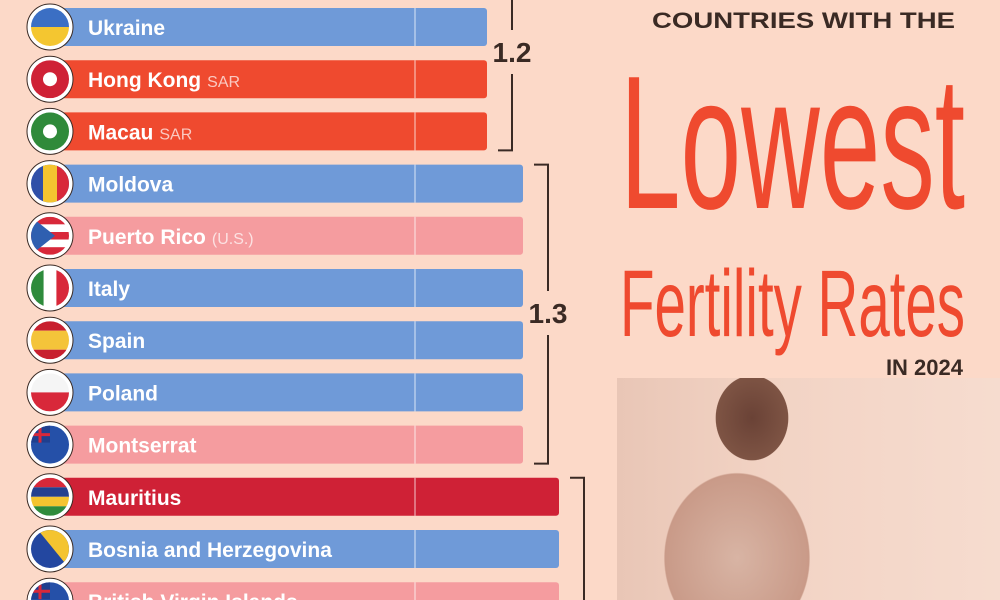 This screenshot has height=600, width=1000. What do you see at coordinates (792, 143) in the screenshot?
I see `title-main: Lowest` at bounding box center [792, 143].